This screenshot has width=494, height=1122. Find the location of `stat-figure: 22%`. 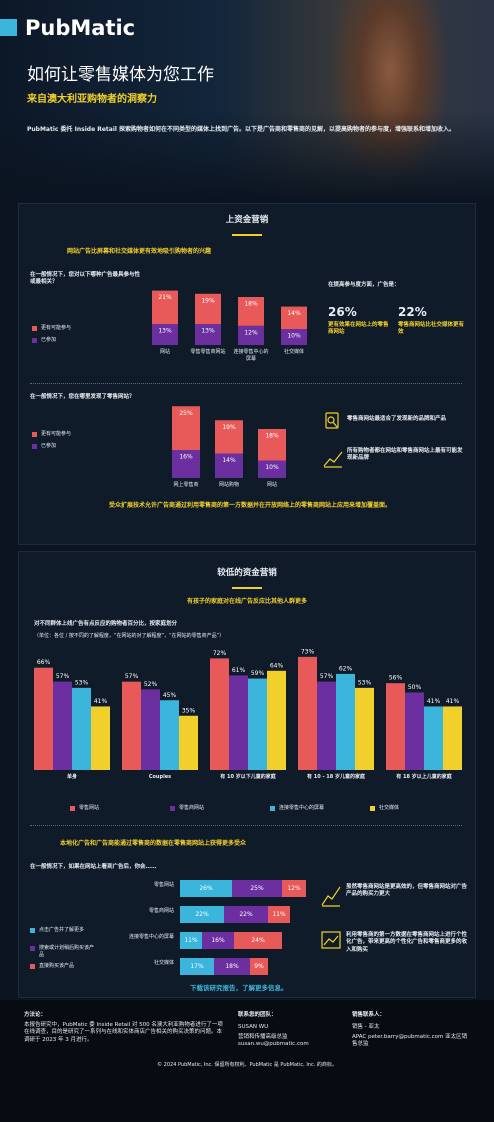

stat-figure: 22% is located at coordinates (412, 312).